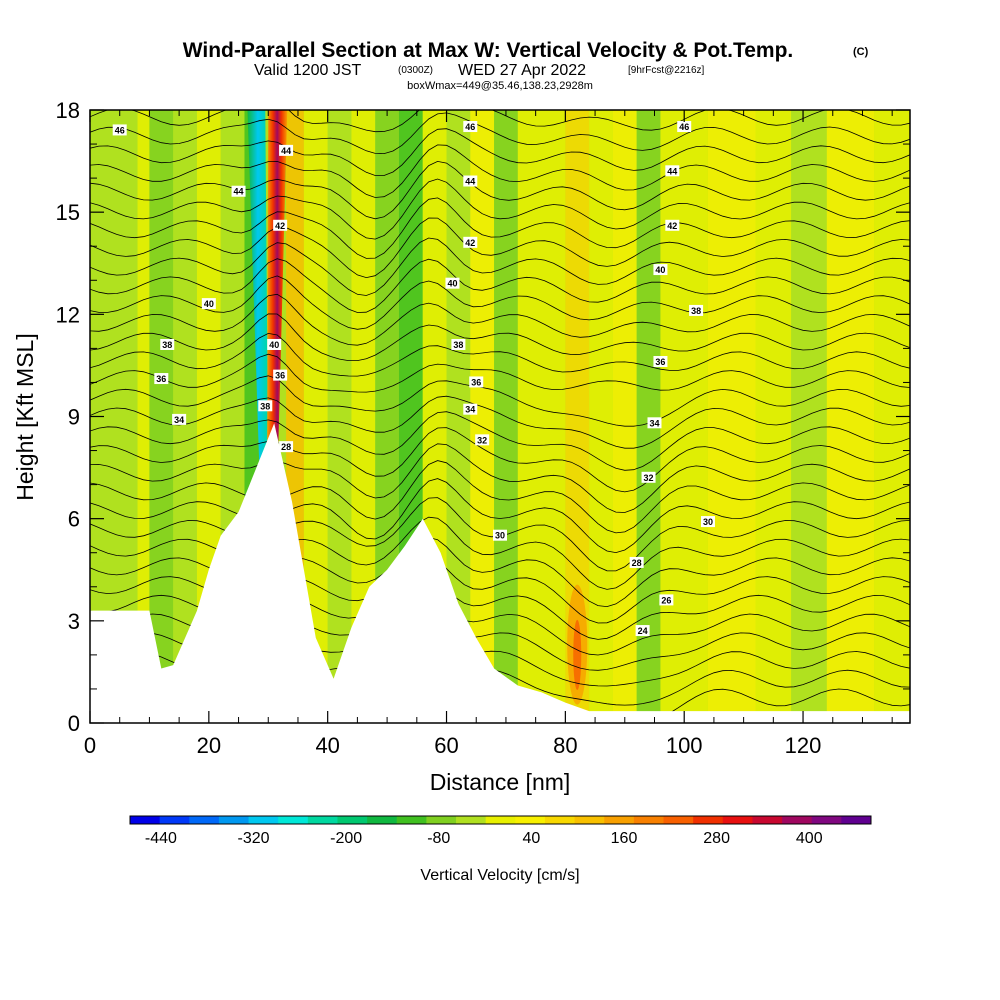  What do you see at coordinates (809, 838) in the screenshot?
I see `colorbar-tick-label: 400` at bounding box center [809, 838].